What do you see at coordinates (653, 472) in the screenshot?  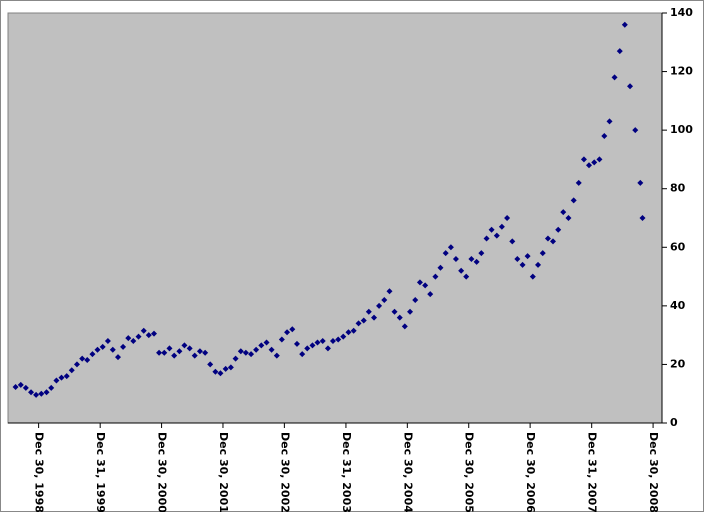 I see `x-tick-label: Dec 30, 2008` at bounding box center [653, 472].